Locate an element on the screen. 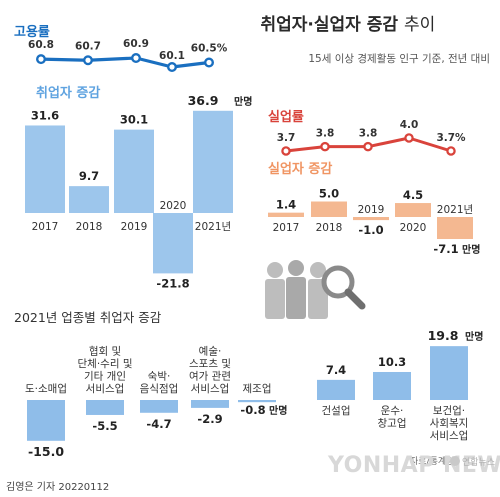 This screenshot has width=500, height=497. industry-value-label: -5.5 is located at coordinates (104, 426).